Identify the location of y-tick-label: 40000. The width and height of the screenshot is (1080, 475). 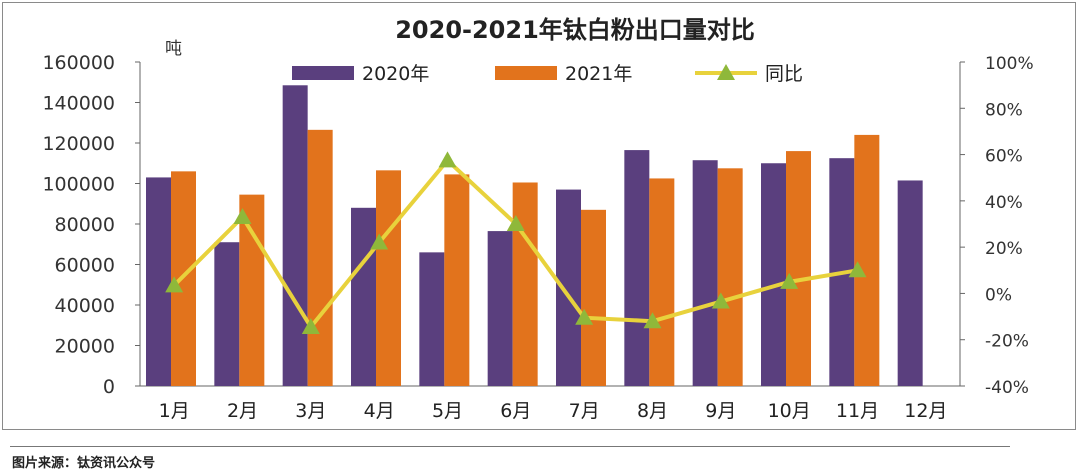
(85, 306).